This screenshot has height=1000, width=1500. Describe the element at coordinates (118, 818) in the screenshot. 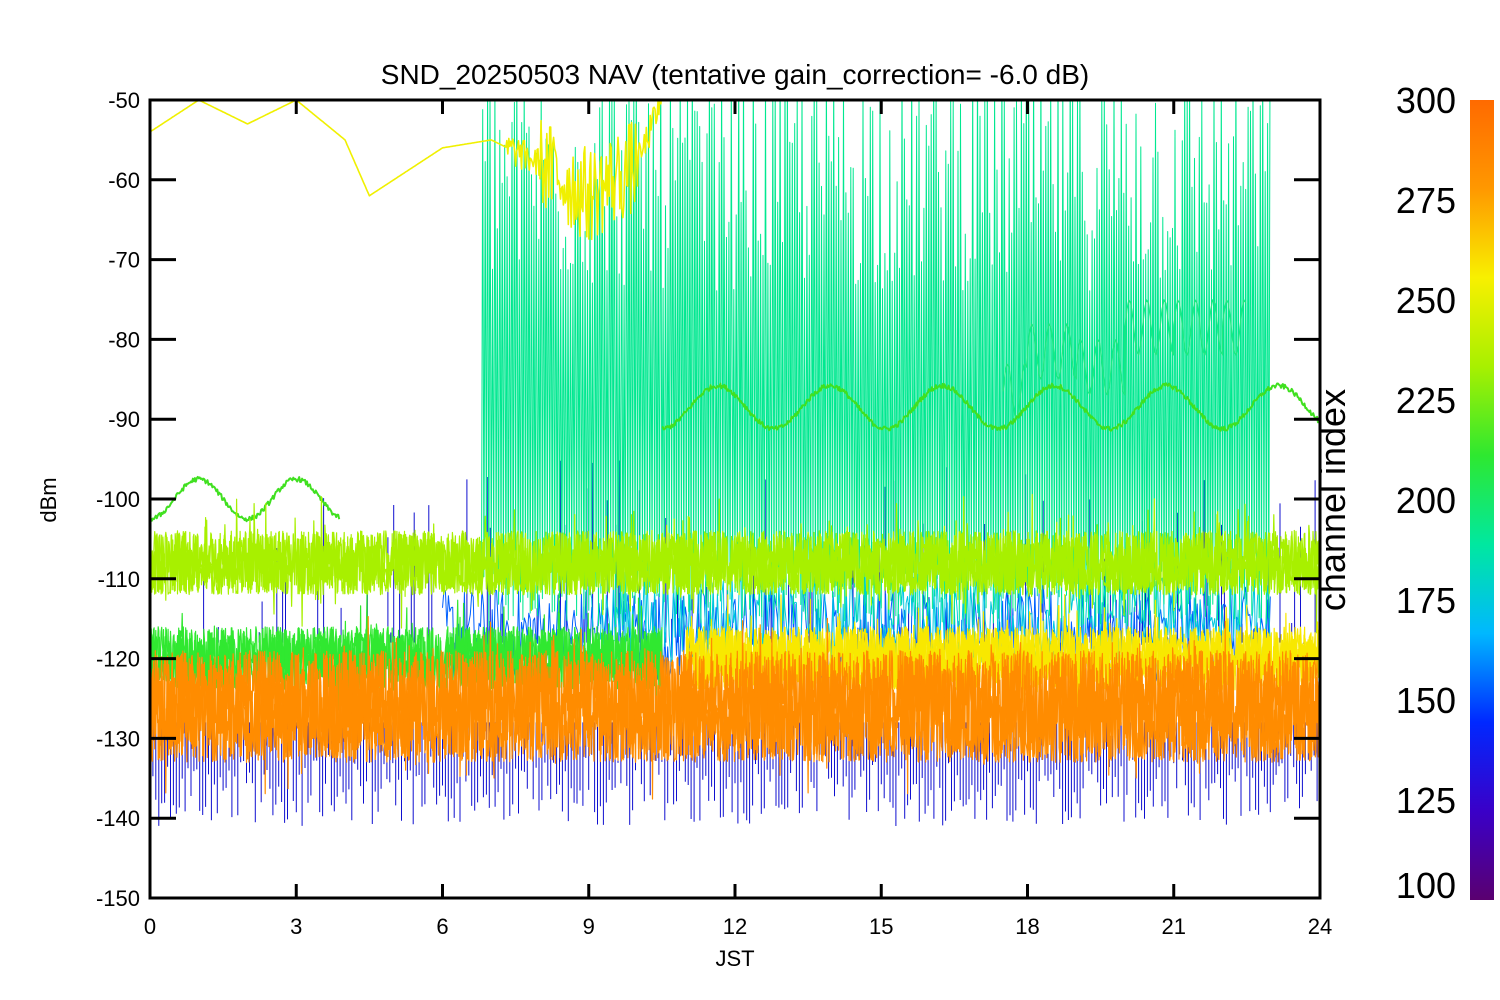

I see `y-tick-label: -140` at that location.